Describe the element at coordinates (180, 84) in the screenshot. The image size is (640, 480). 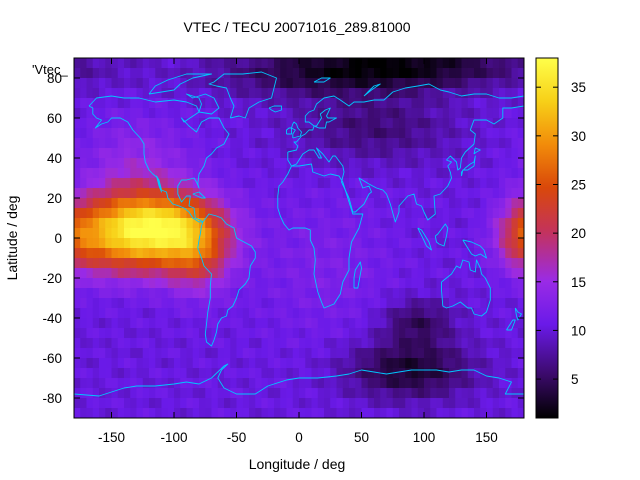
I see `coastline-arctic-islands` at that location.